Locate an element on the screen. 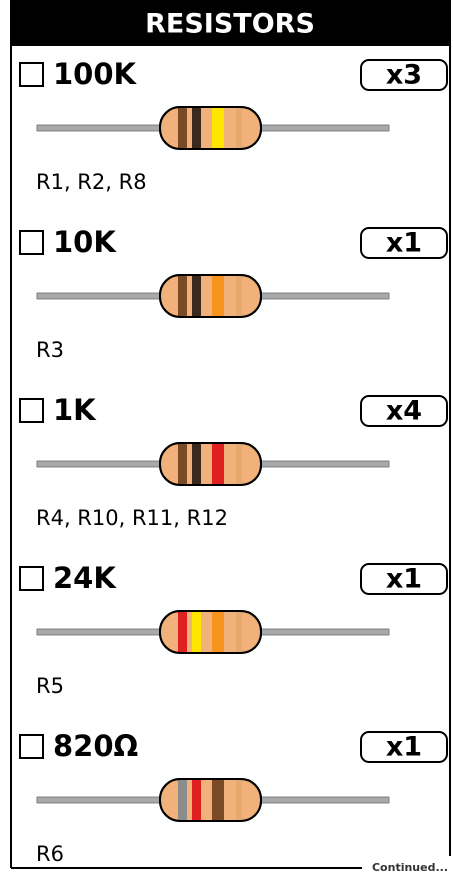  reference-designators: R6 is located at coordinates (50, 854).